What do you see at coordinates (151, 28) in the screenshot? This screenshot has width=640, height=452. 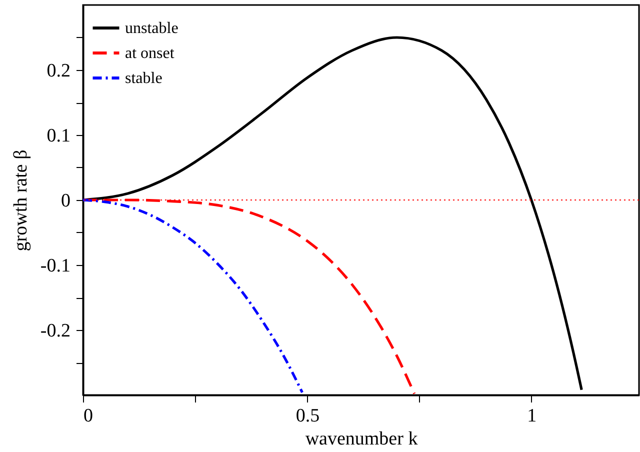 I see `legend-label: unstable` at bounding box center [151, 28].